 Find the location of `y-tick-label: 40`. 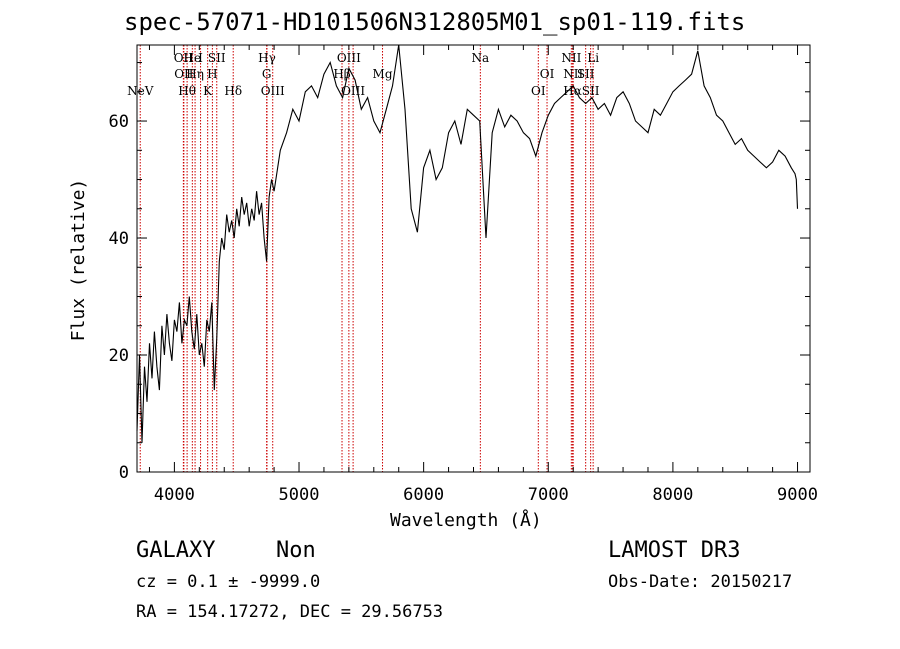

y-tick-label: 40 is located at coordinates (119, 239).